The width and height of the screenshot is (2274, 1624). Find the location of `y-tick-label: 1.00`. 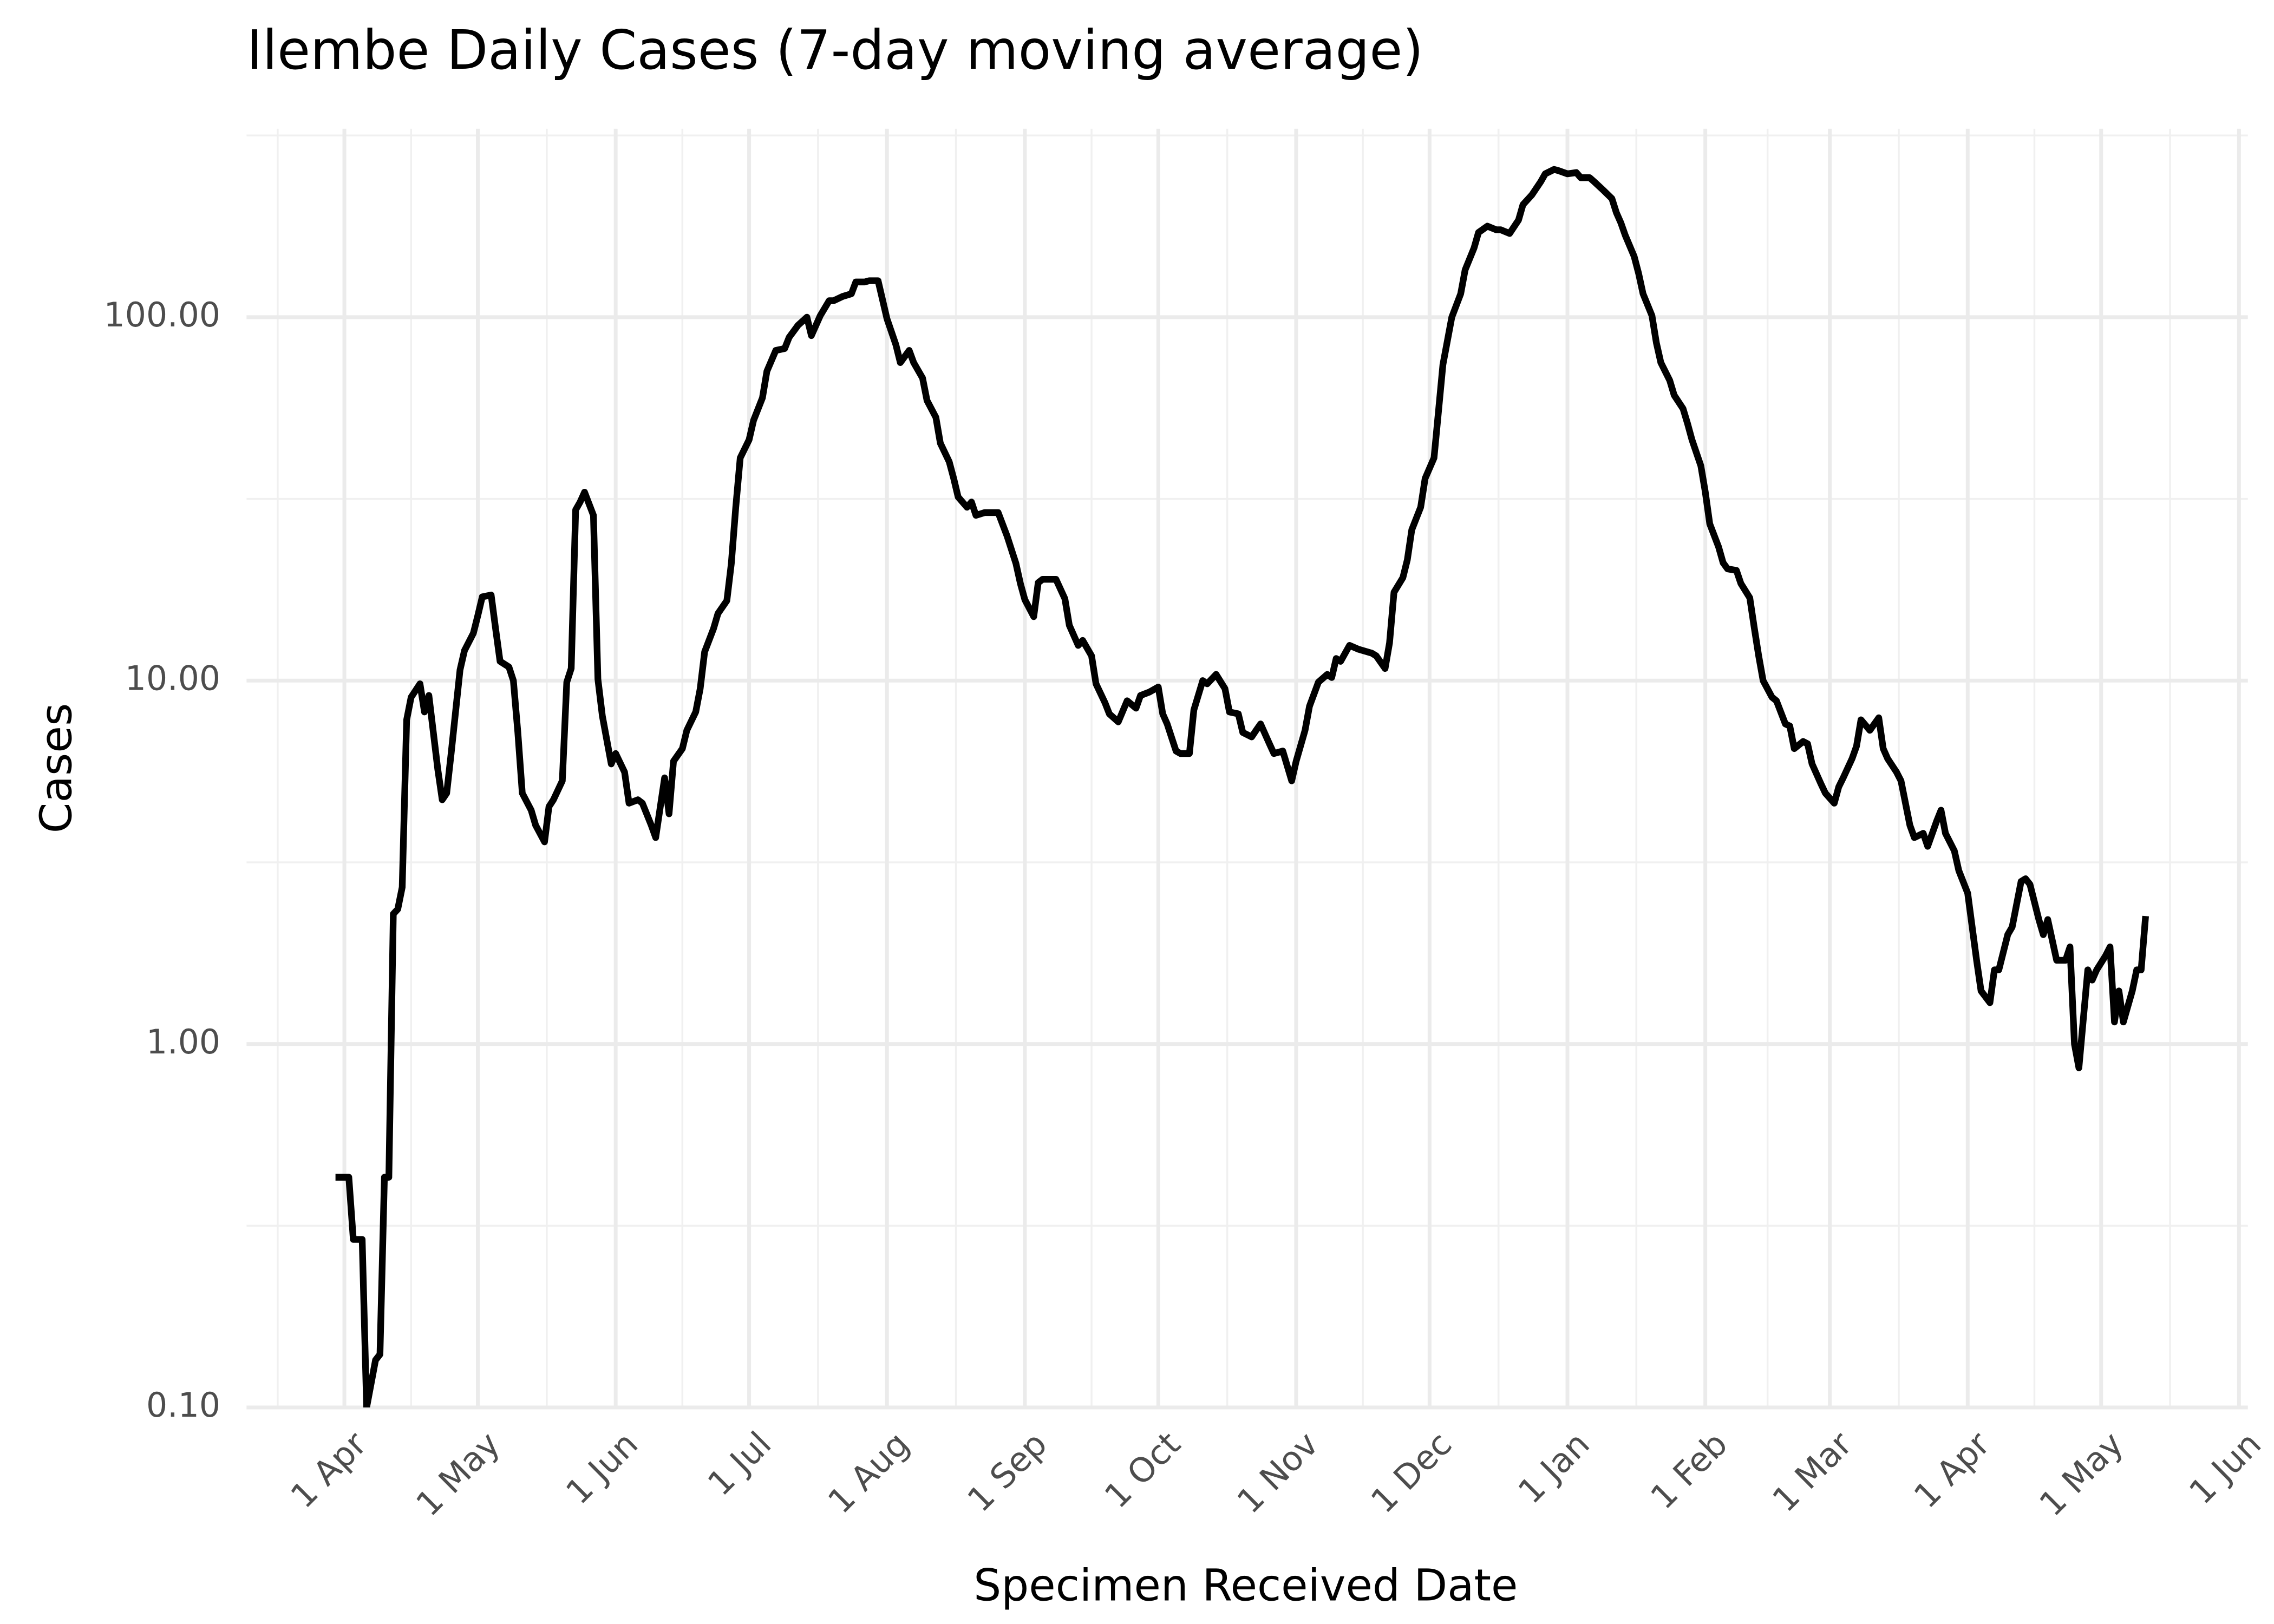

y-tick-label: 1.00 is located at coordinates (183, 1042).